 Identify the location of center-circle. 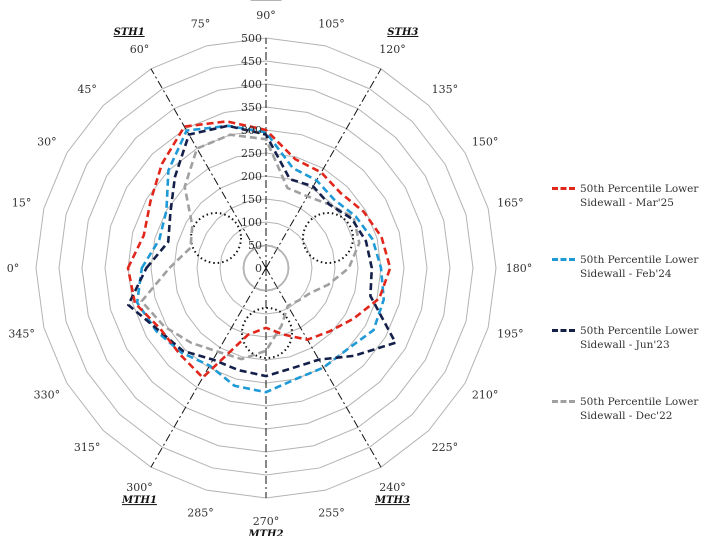
(266, 268).